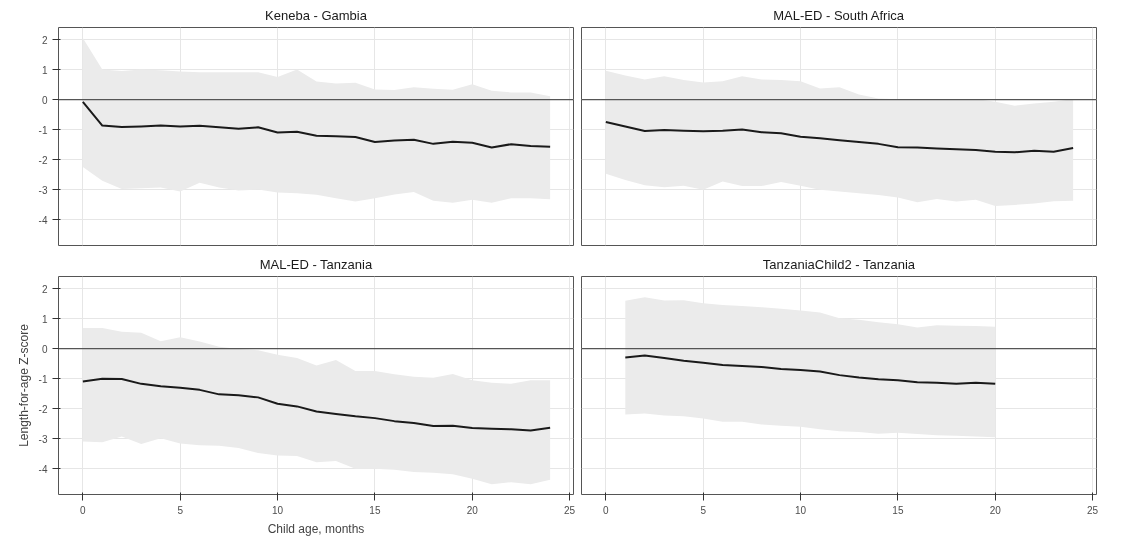  What do you see at coordinates (316, 528) in the screenshot?
I see `x-axis-title: Child age, months` at bounding box center [316, 528].